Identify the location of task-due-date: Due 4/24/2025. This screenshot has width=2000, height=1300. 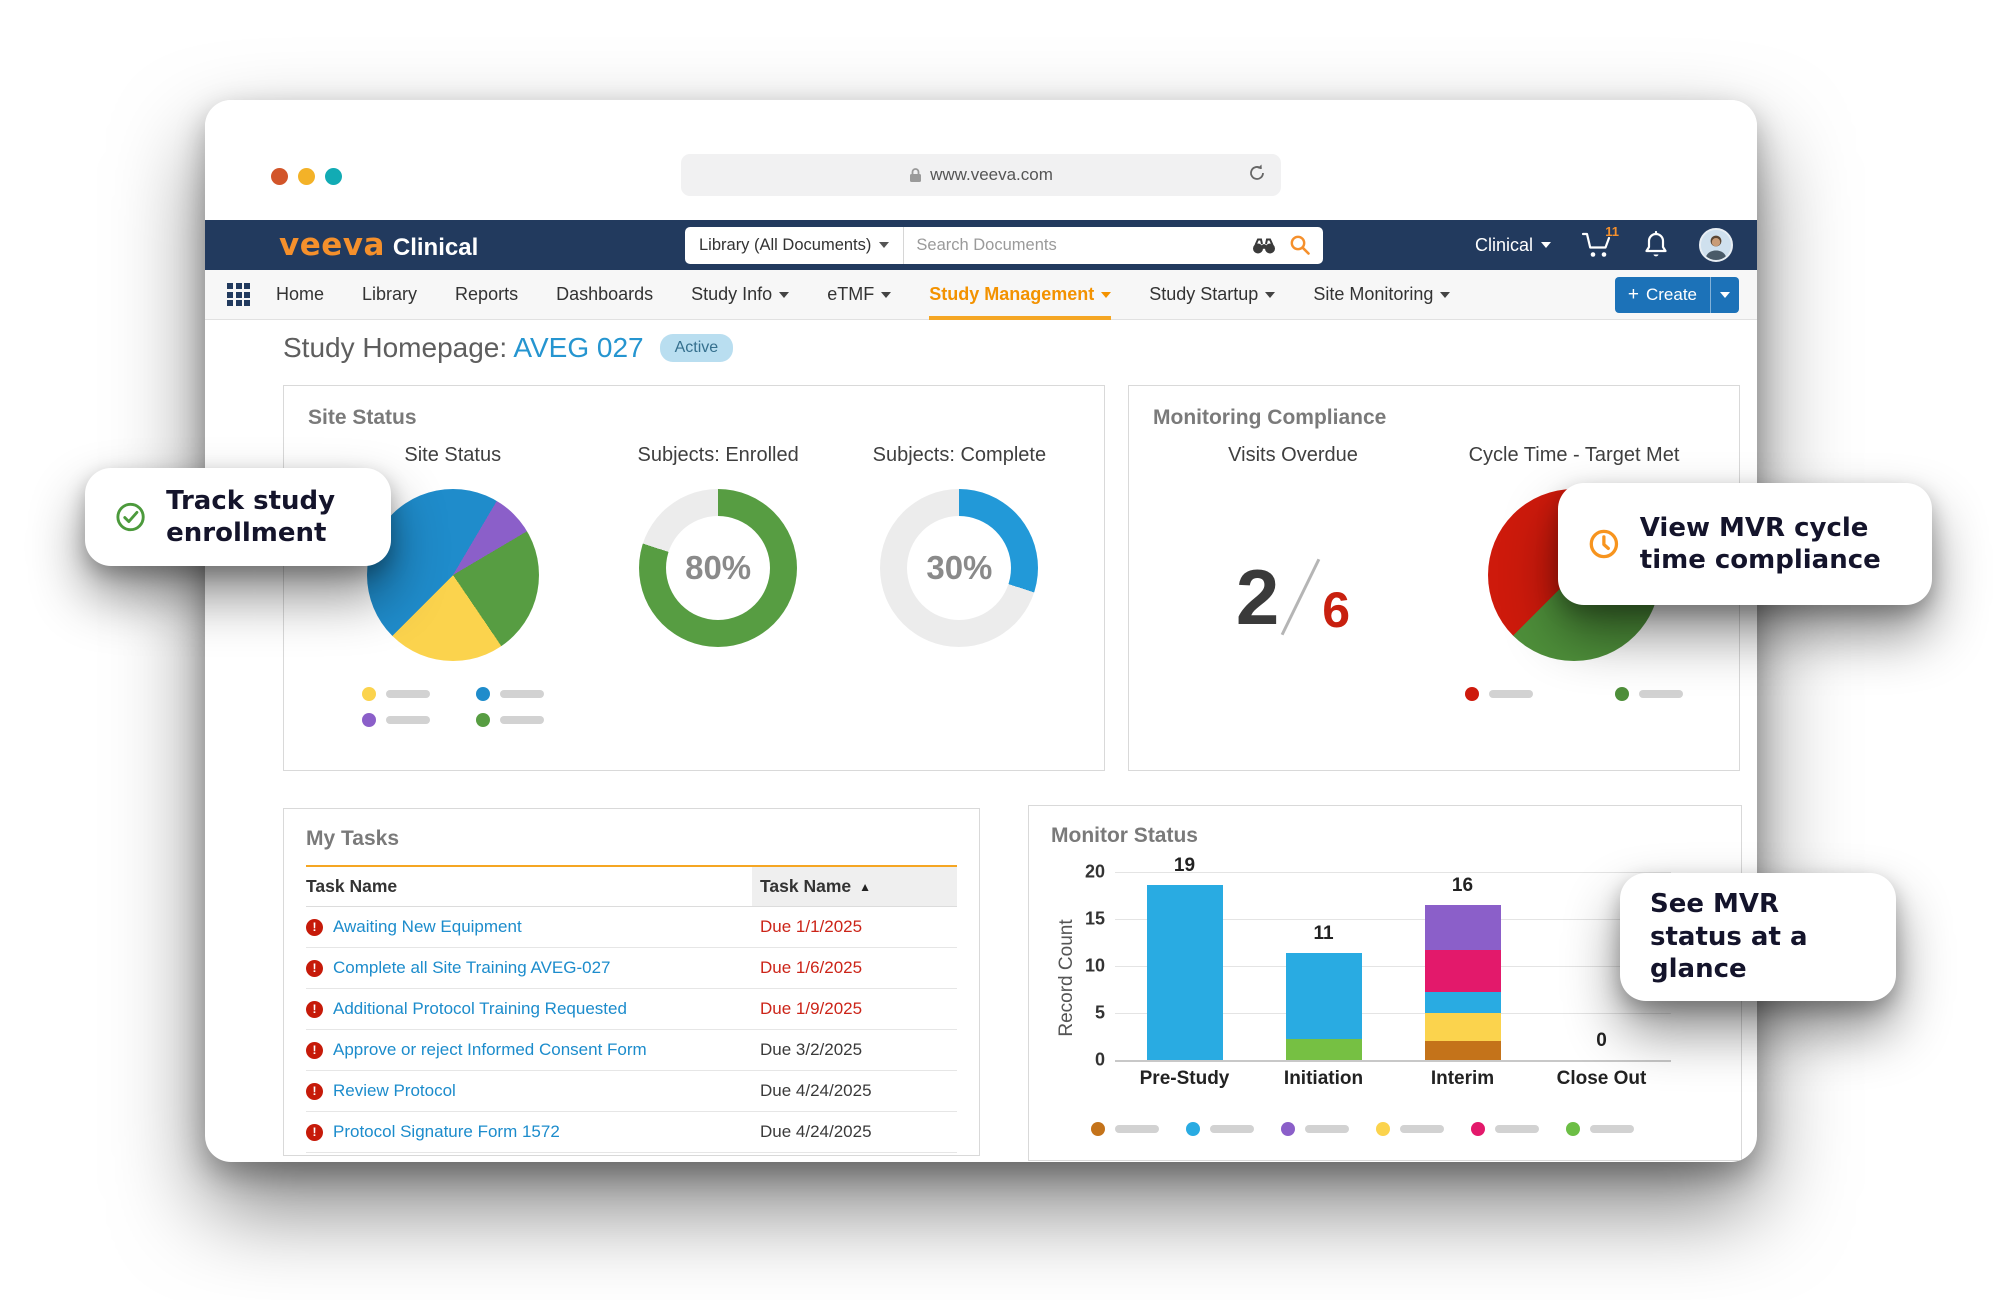
(816, 1131).